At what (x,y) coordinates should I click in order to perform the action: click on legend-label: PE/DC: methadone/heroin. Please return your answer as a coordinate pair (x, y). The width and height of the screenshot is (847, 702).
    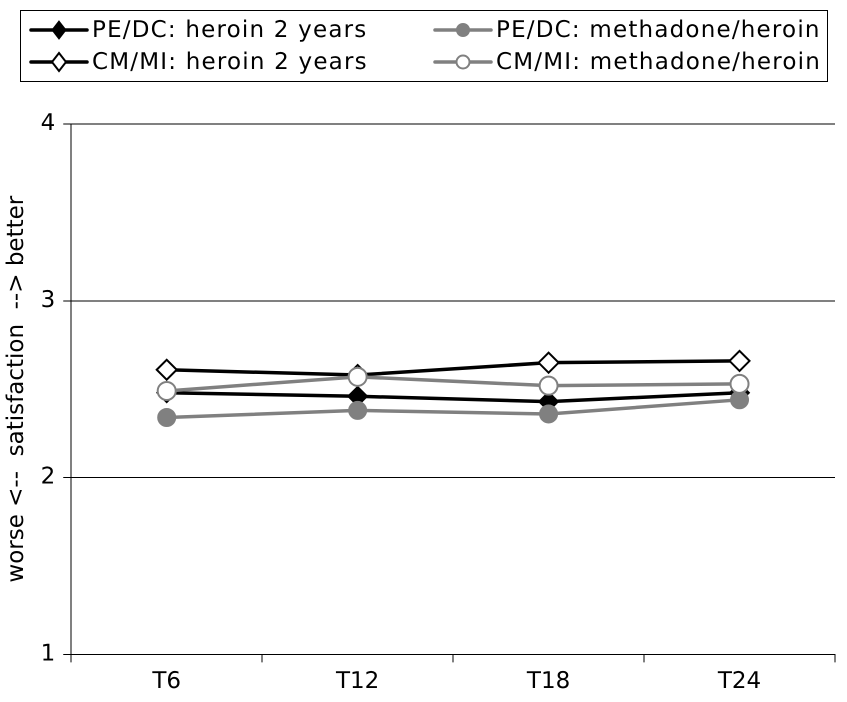
    Looking at the image, I should click on (658, 30).